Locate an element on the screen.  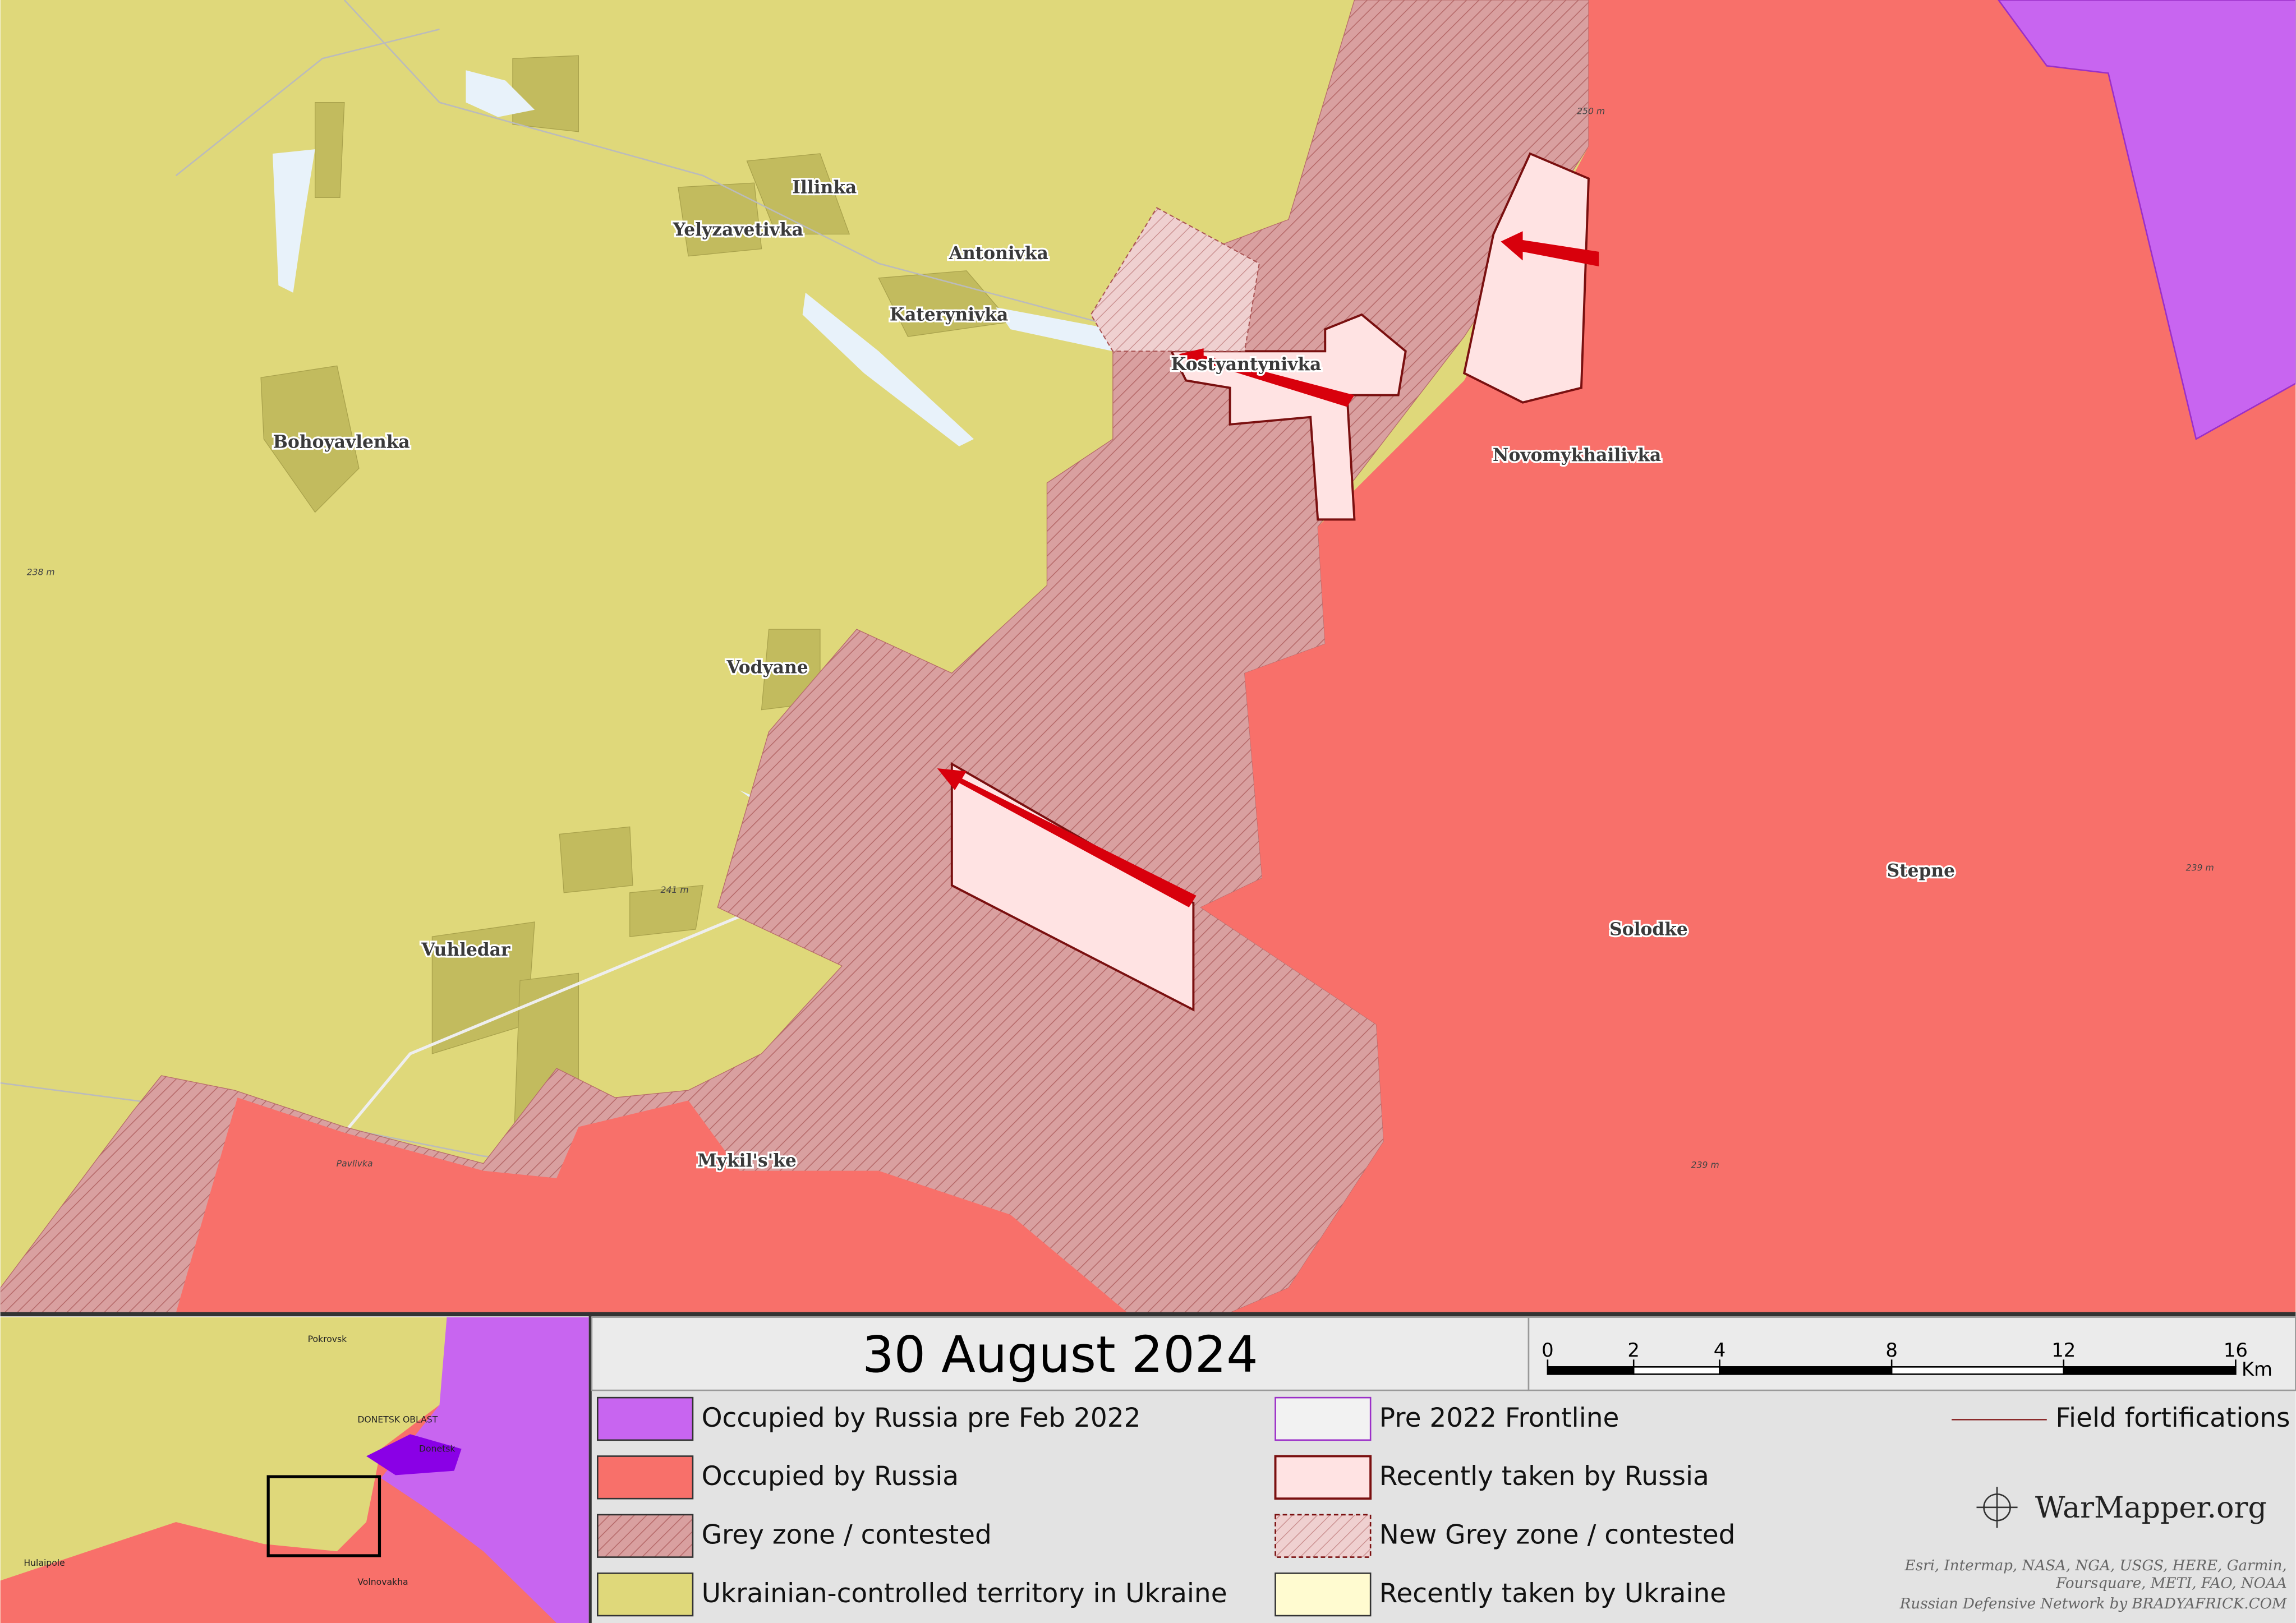
advance-arrows is located at coordinates (1268, 569).